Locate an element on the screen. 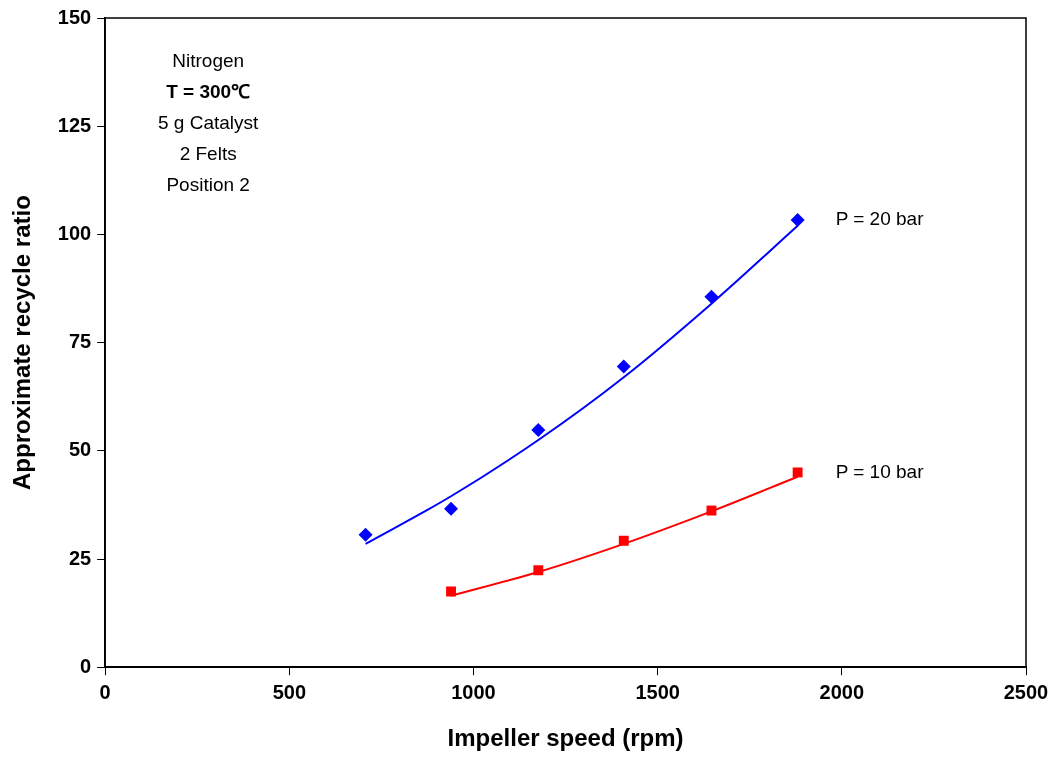 Image resolution: width=1056 pixels, height=763 pixels. annotation: 5 g Catalyst is located at coordinates (209, 123).